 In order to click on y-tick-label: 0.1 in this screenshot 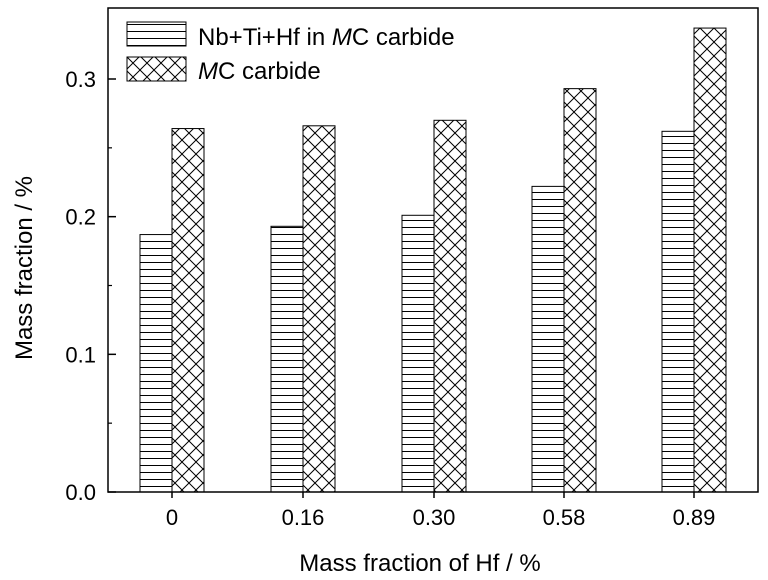, I will do `click(80, 354)`.